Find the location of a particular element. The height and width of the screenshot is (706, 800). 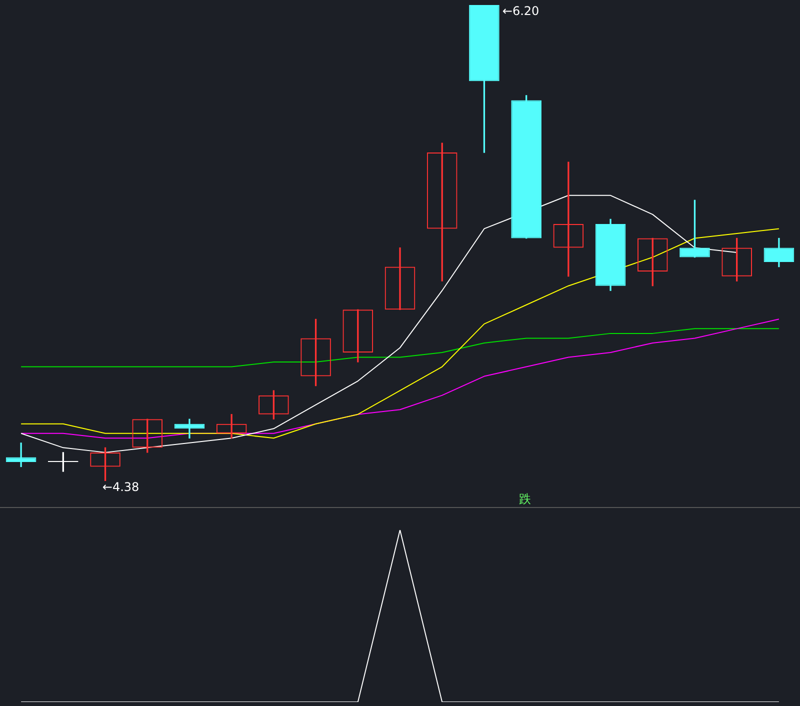

annotation: ←4.38 is located at coordinates (121, 487).